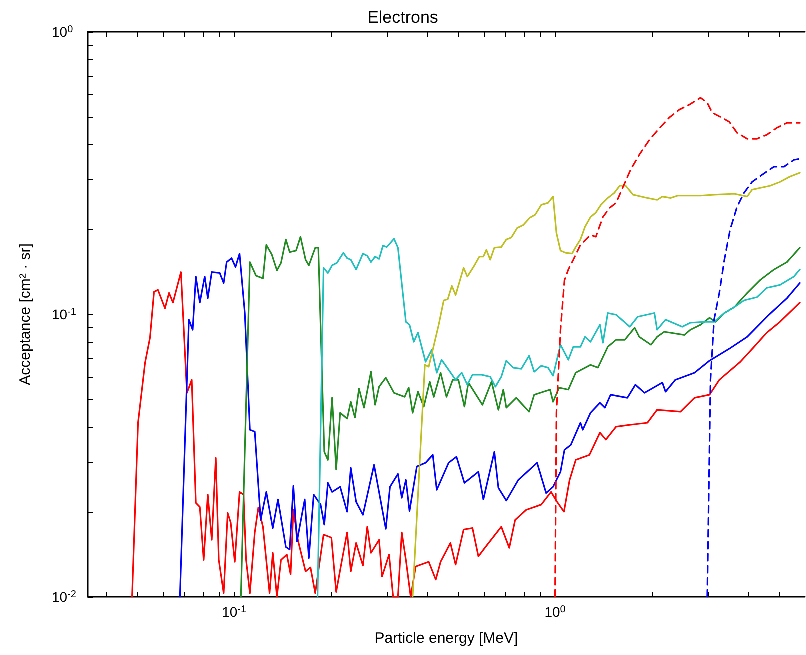 The image size is (806, 655). Describe the element at coordinates (403, 17) in the screenshot. I see `chart-title: Electrons` at that location.